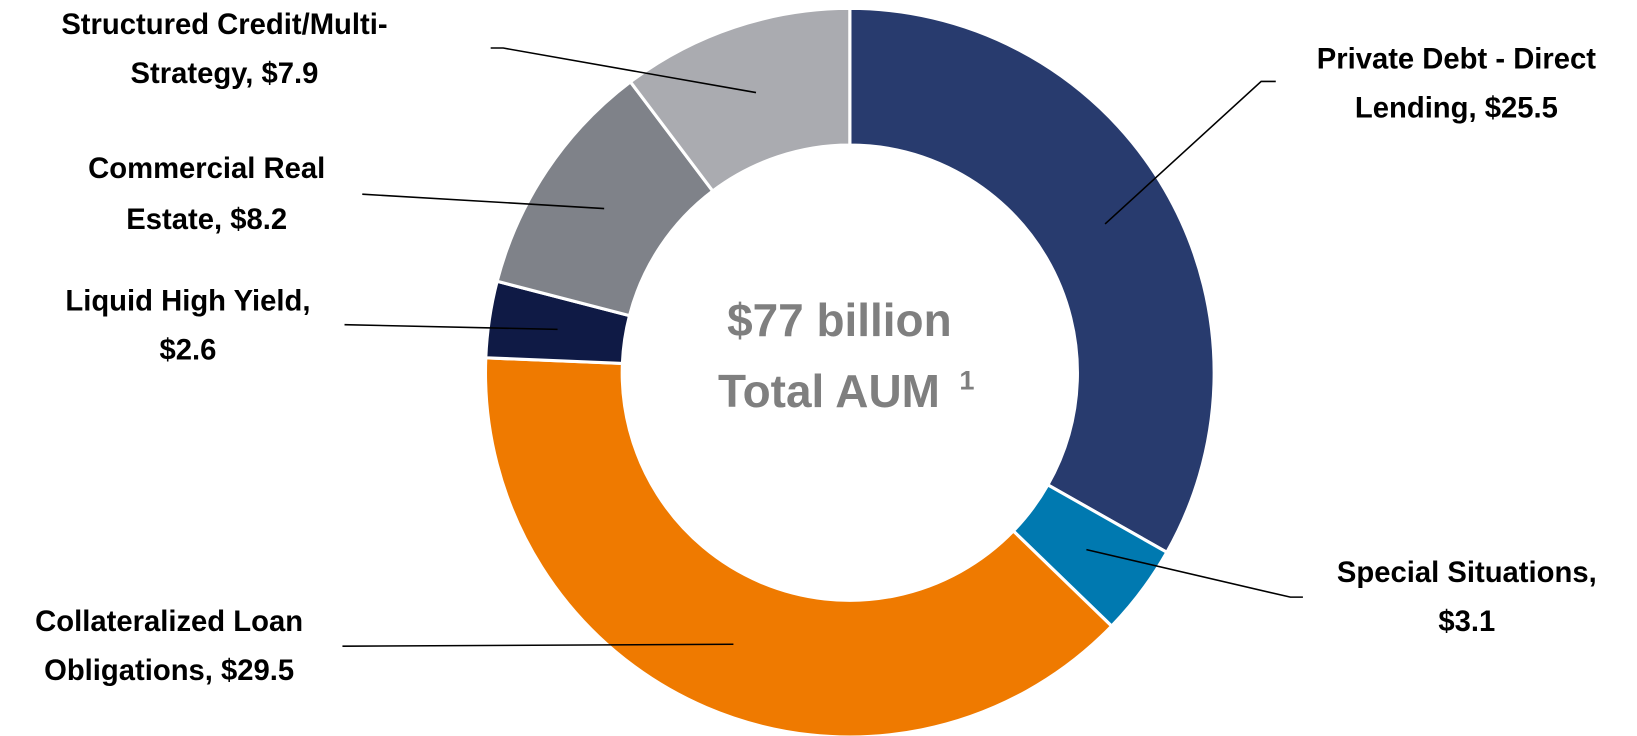  I want to click on slice-label: Private Debt - Direct, so click(1457, 59).